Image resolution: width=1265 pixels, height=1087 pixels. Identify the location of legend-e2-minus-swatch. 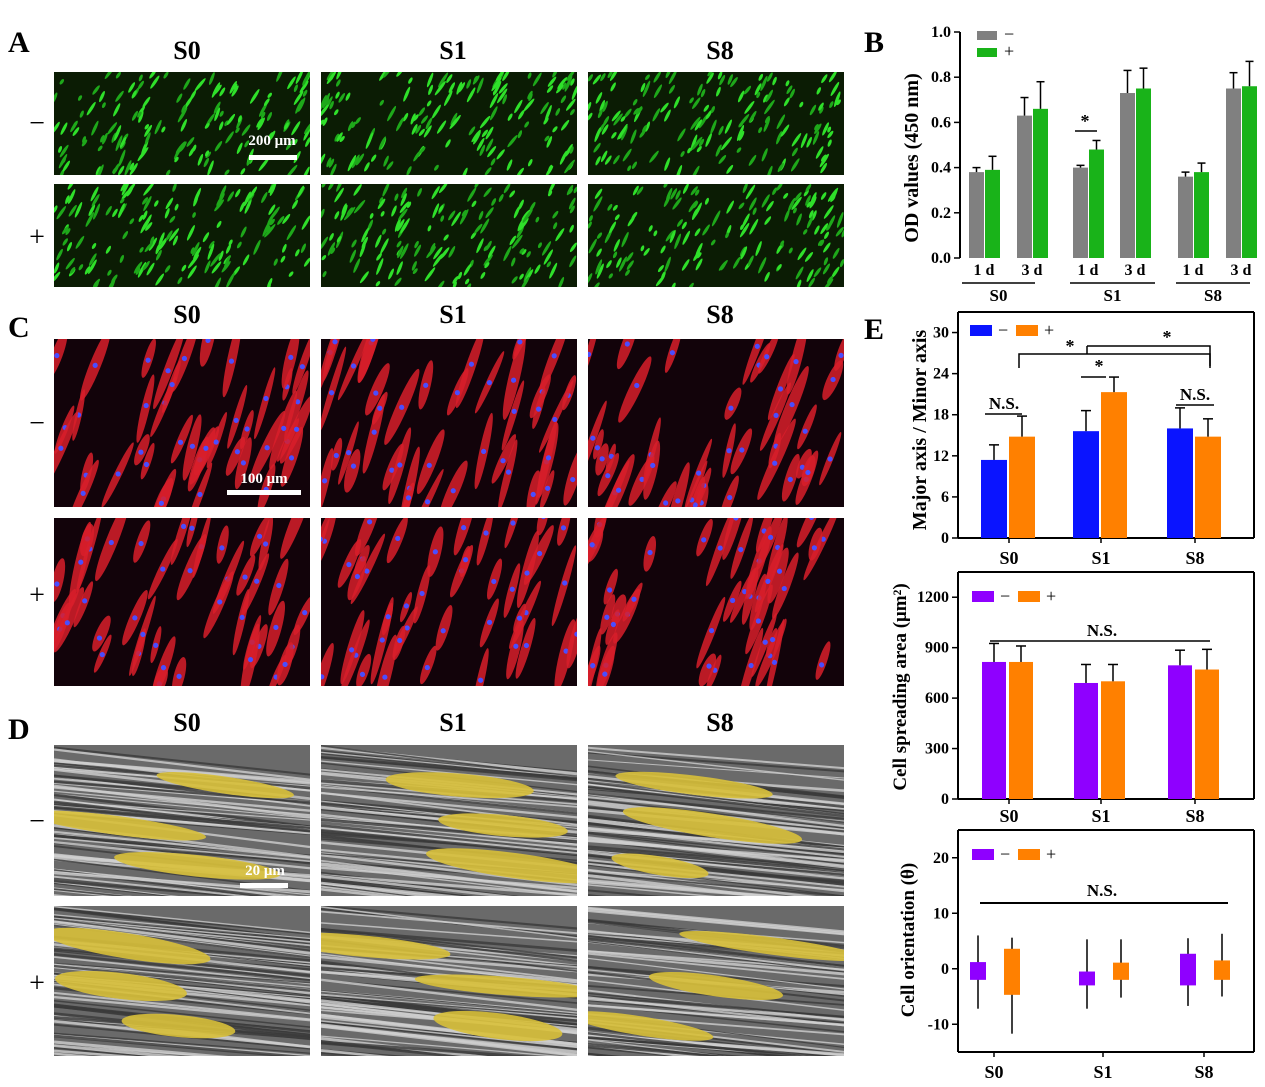
(983, 596).